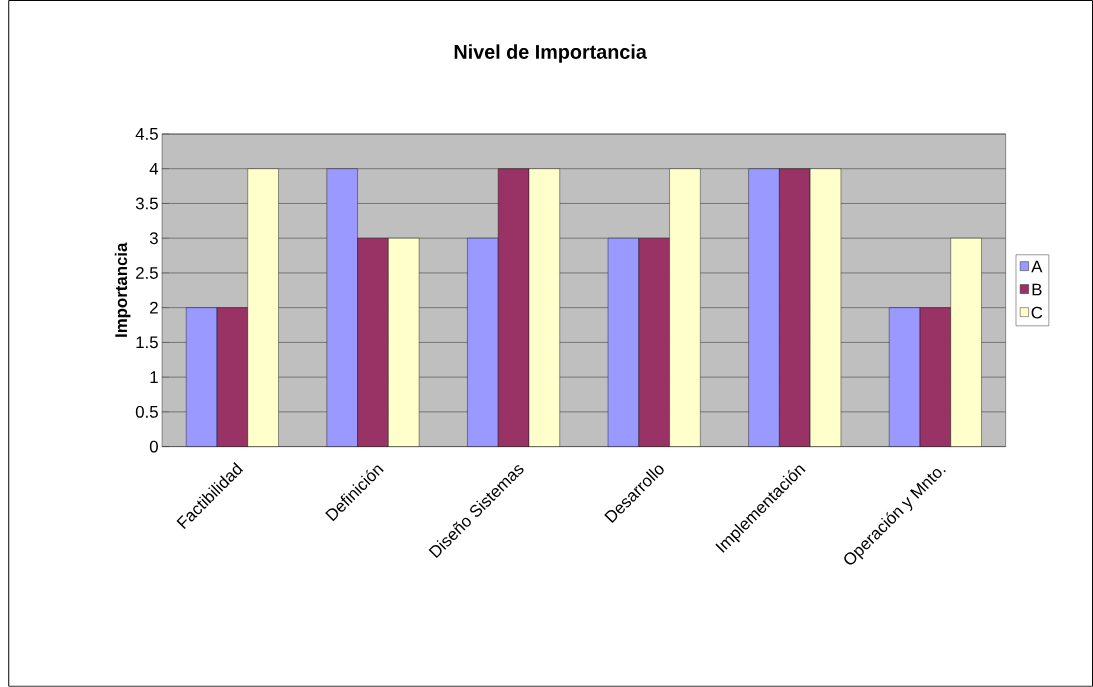  Describe the element at coordinates (550, 53) in the screenshot. I see `chart-title: Nivel de Importancia` at that location.